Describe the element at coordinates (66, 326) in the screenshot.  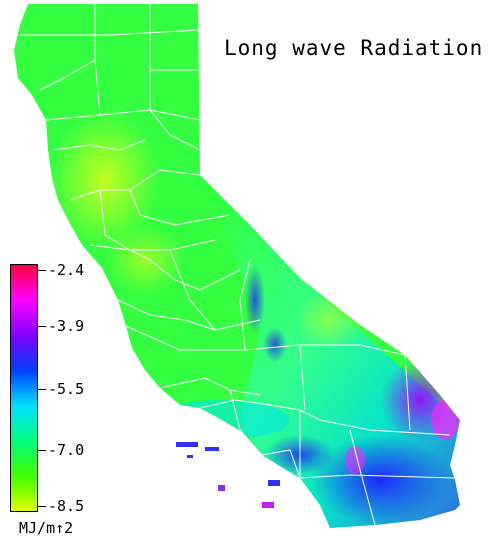
I see `legend-label: -3.9` at that location.